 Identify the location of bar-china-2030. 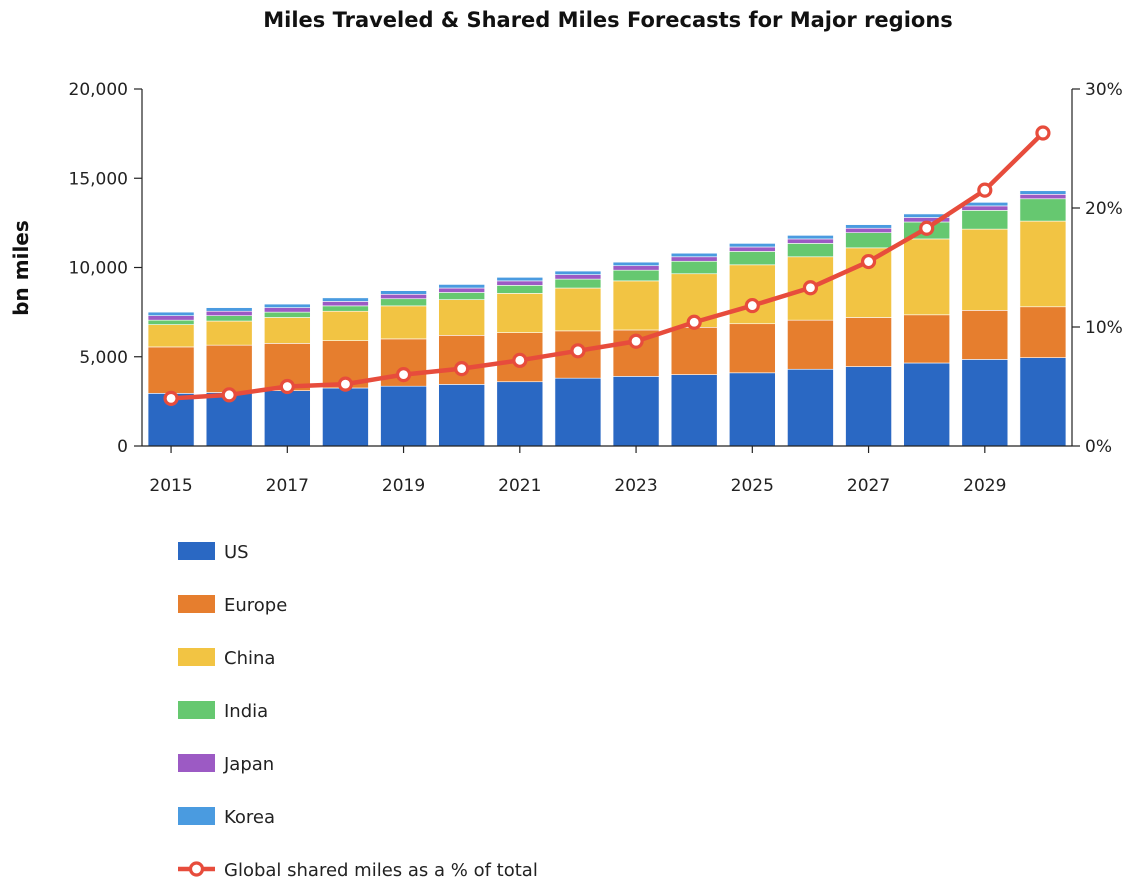
(1043, 264).